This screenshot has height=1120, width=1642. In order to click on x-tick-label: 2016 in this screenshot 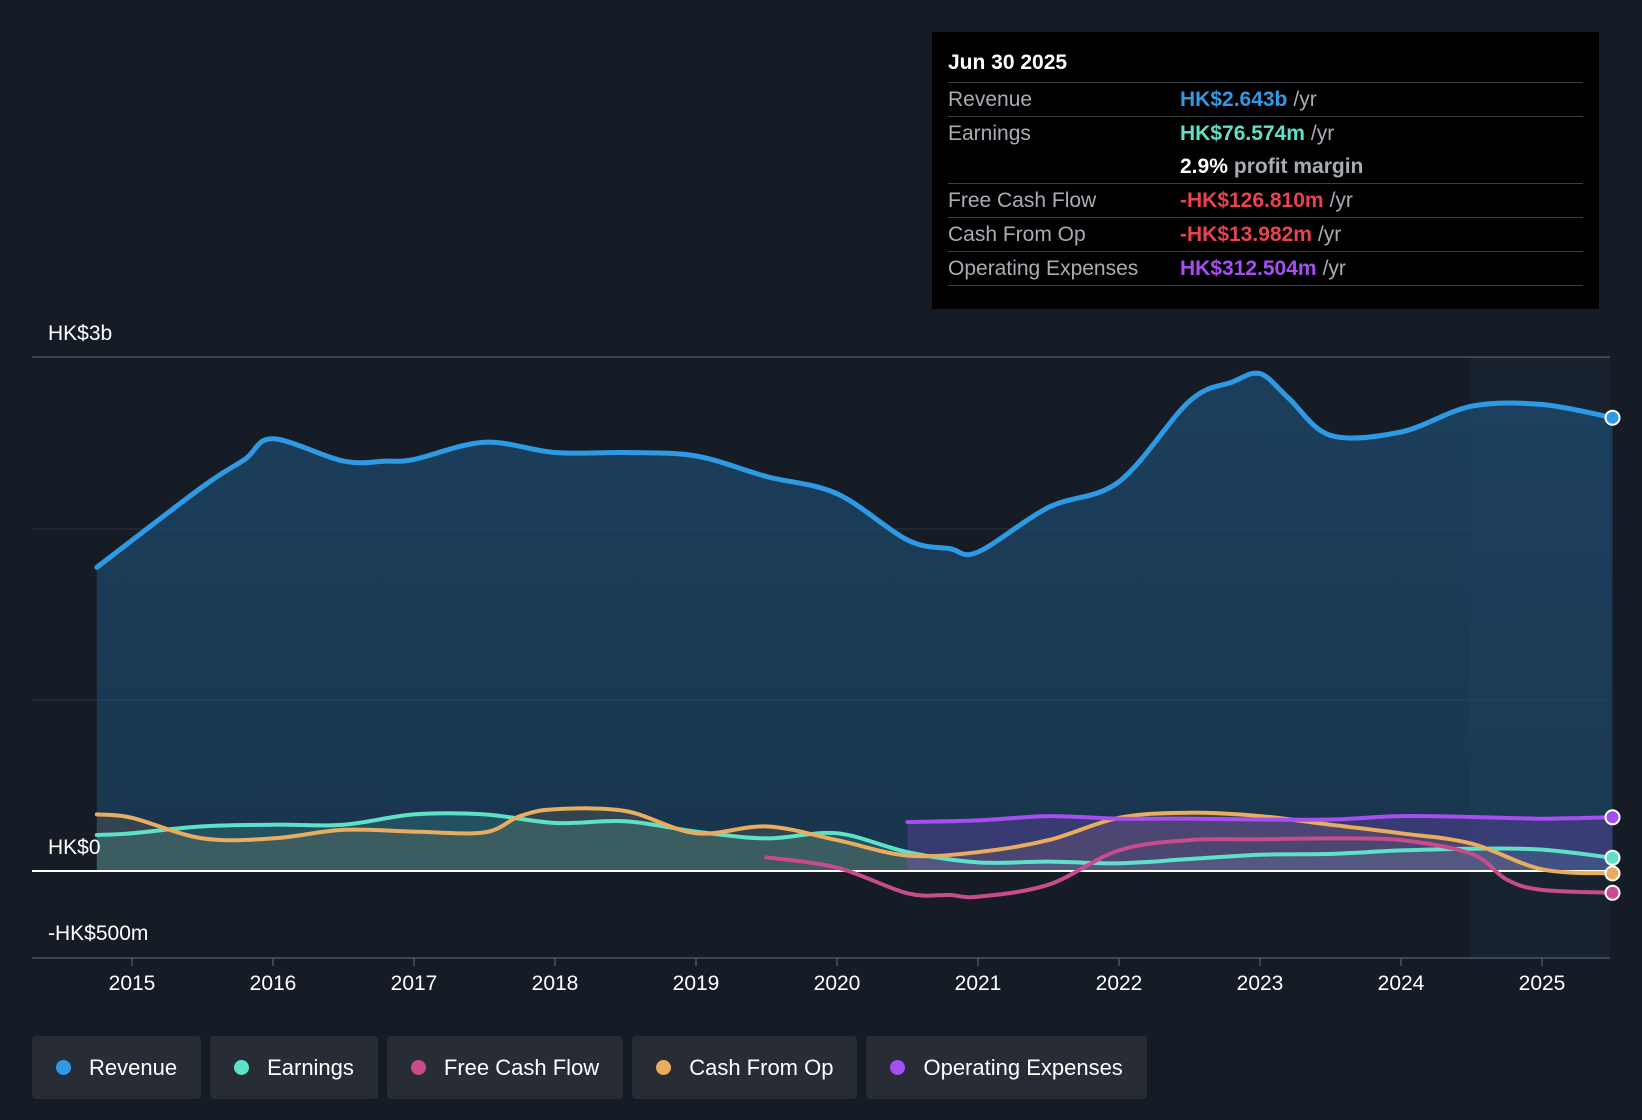, I will do `click(273, 983)`.